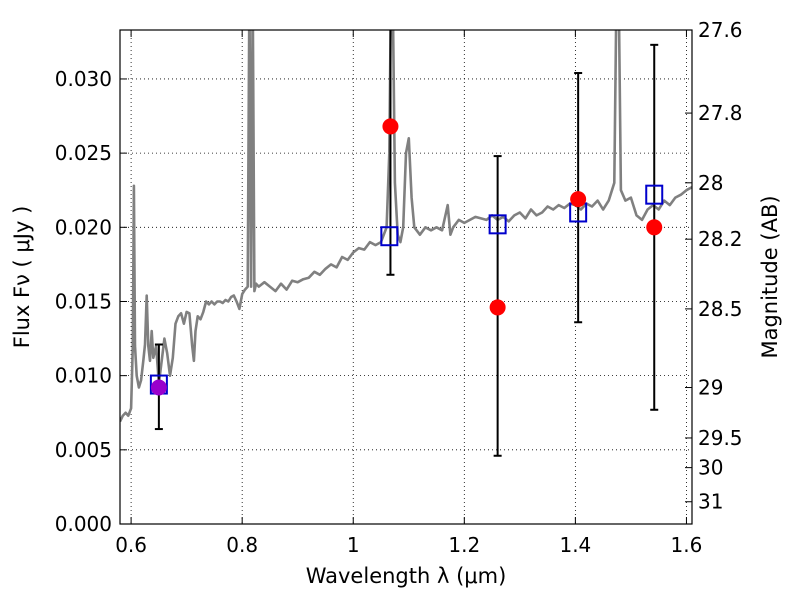 The image size is (800, 600). Describe the element at coordinates (710, 388) in the screenshot. I see `right-tick-label: 29` at that location.